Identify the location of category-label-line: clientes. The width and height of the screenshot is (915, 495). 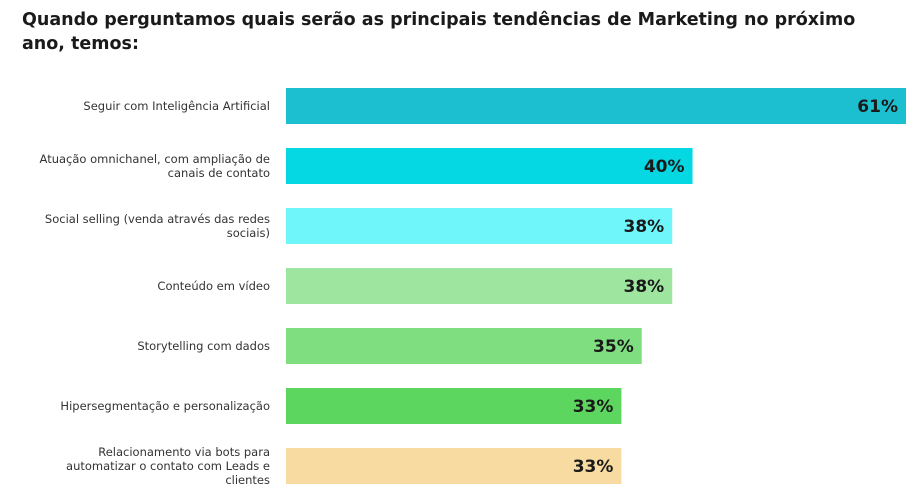
(247, 480).